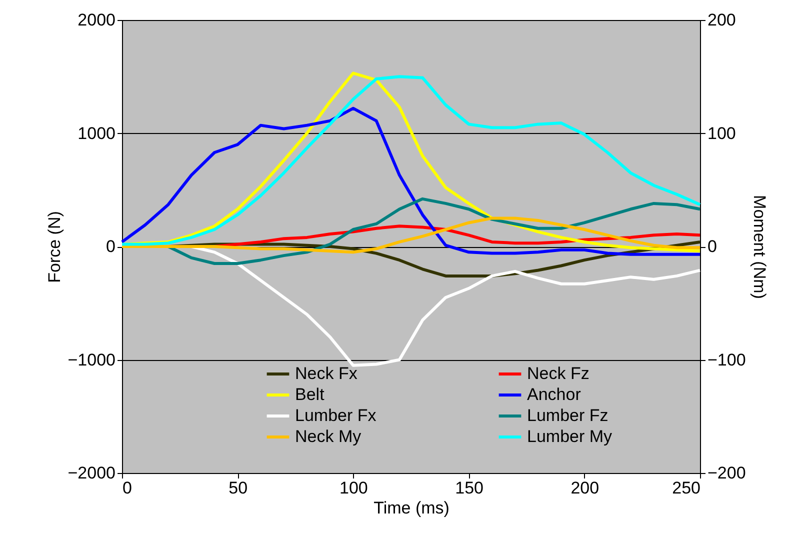 The width and height of the screenshot is (809, 553). Describe the element at coordinates (111, 246) in the screenshot. I see `y-tick-label: 0` at that location.